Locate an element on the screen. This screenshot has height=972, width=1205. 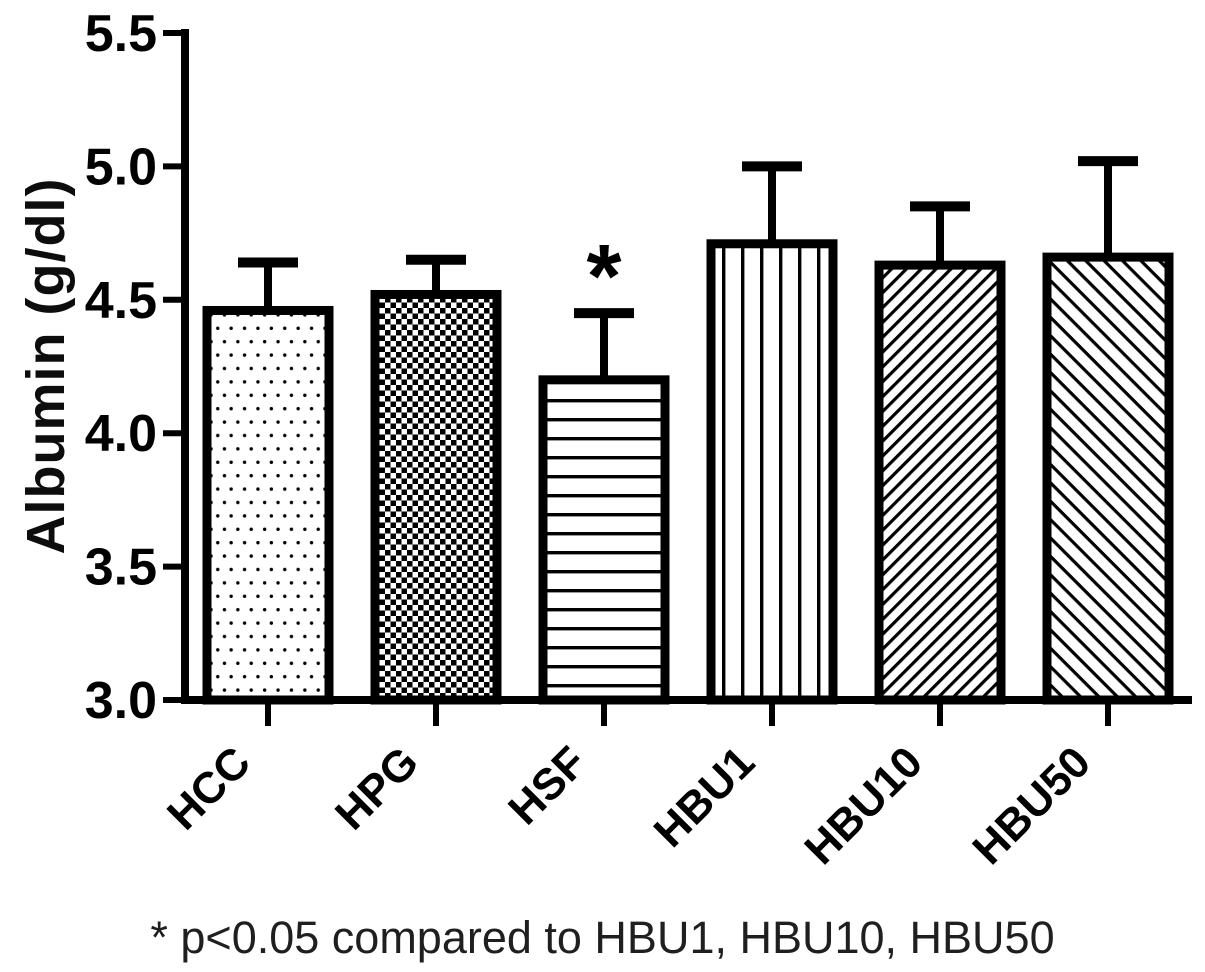
x-category-label-hbu50: HBU50 is located at coordinates (1031, 805).